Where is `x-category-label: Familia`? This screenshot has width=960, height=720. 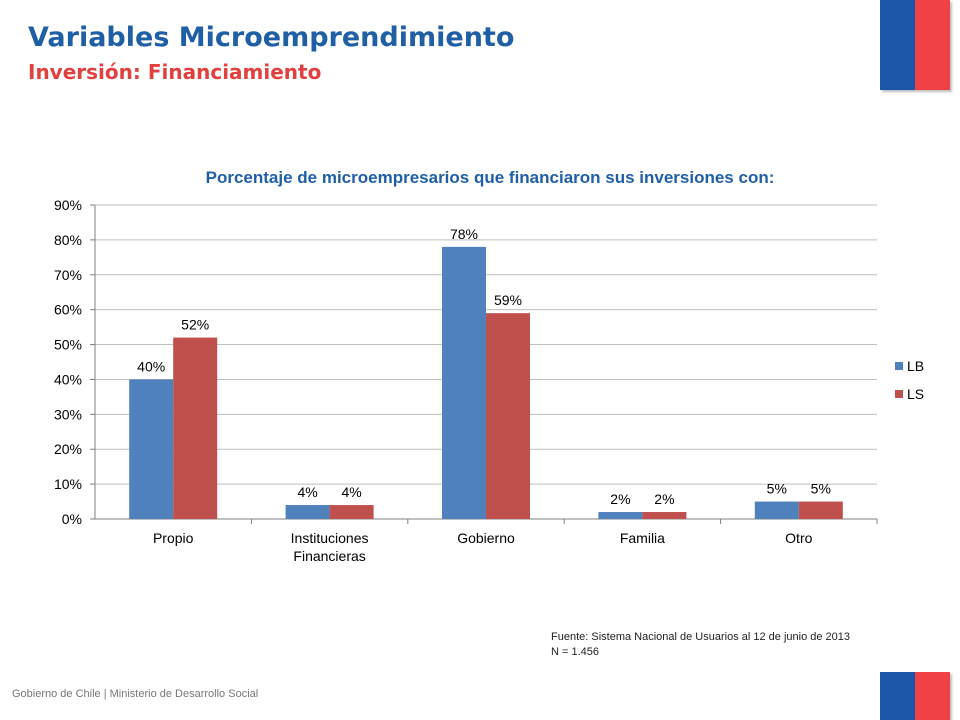
x-category-label: Familia is located at coordinates (642, 538).